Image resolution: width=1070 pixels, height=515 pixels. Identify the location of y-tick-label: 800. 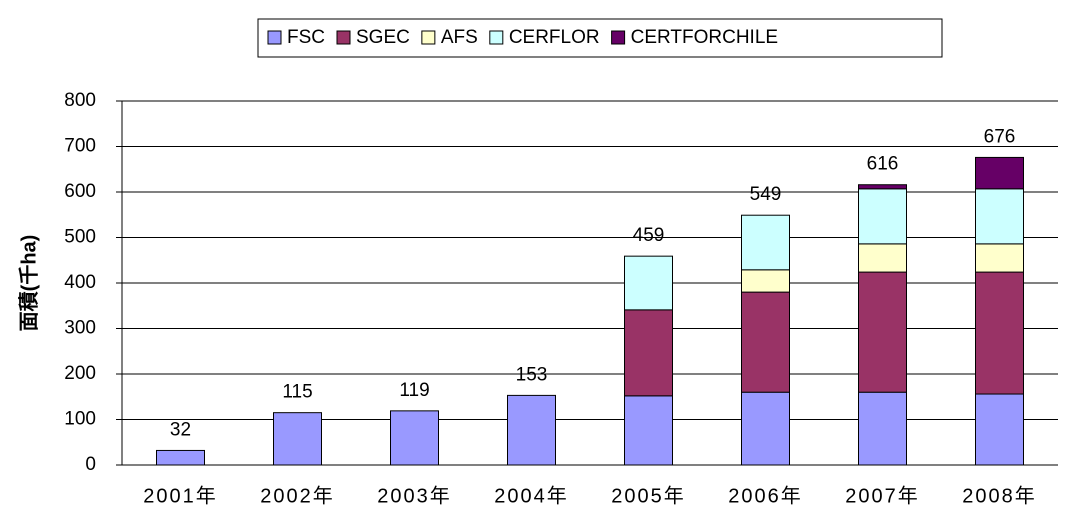
(80, 100).